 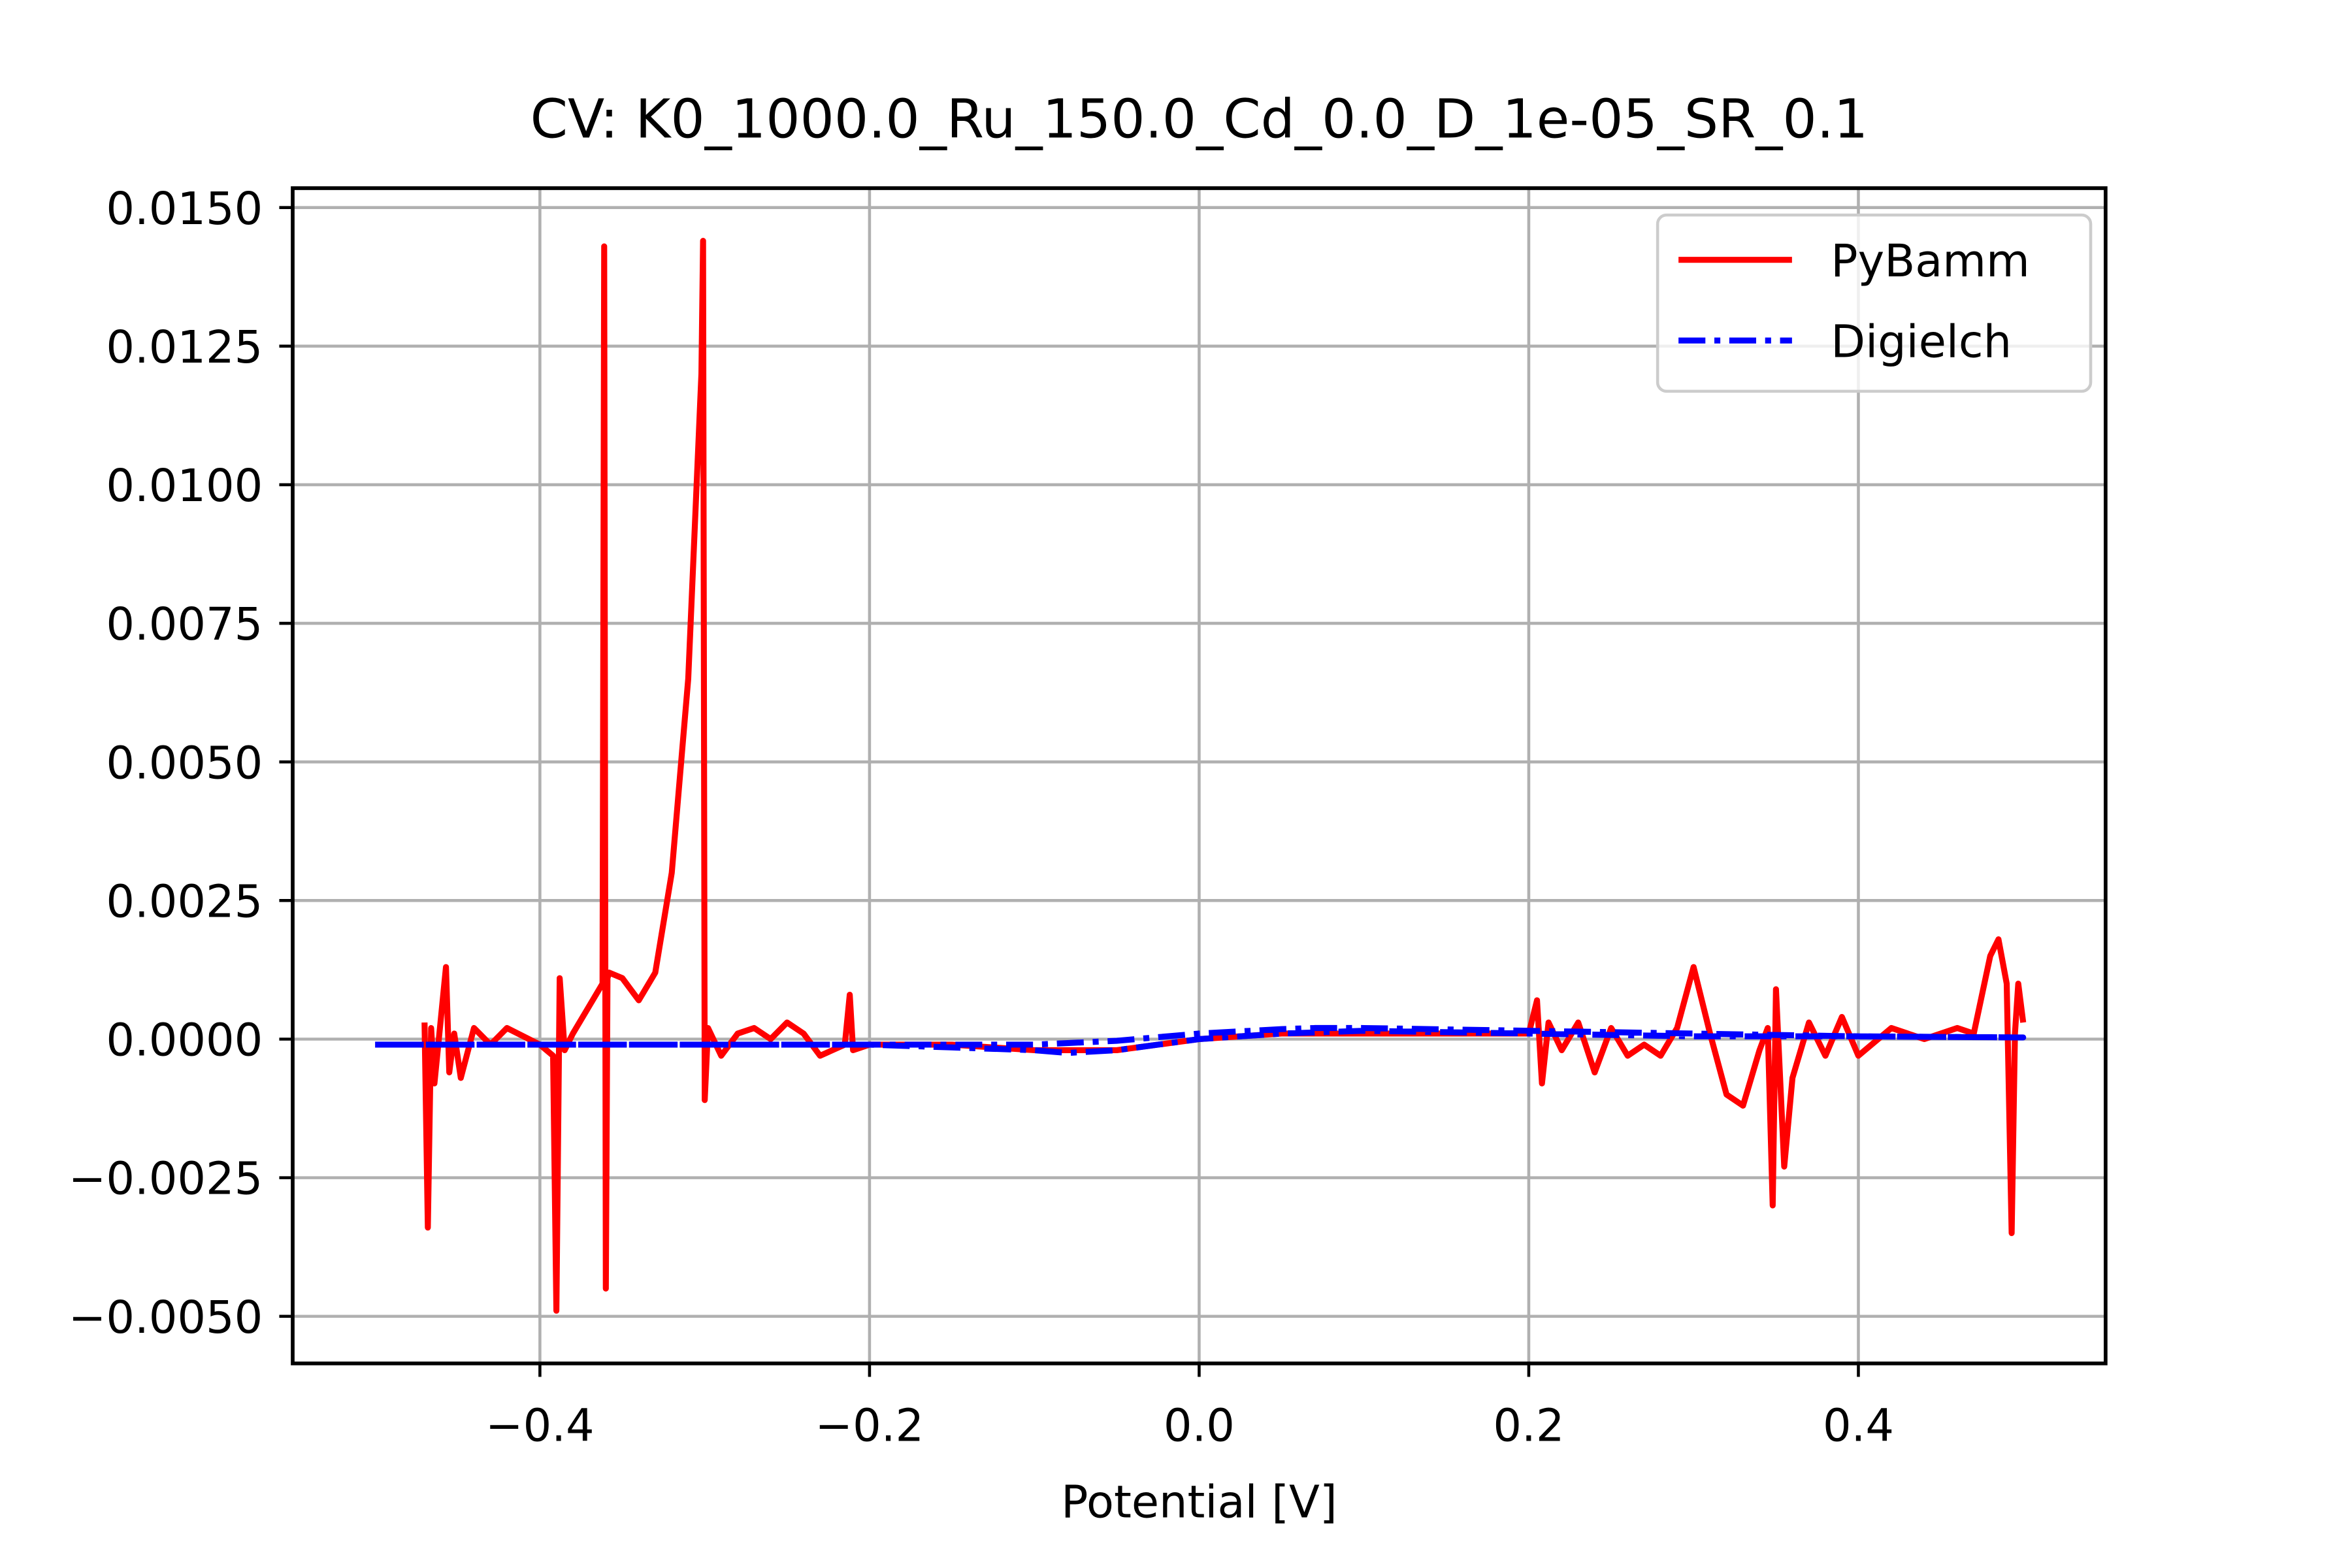 What do you see at coordinates (1930, 261) in the screenshot?
I see `legend-label: PyBamm` at bounding box center [1930, 261].